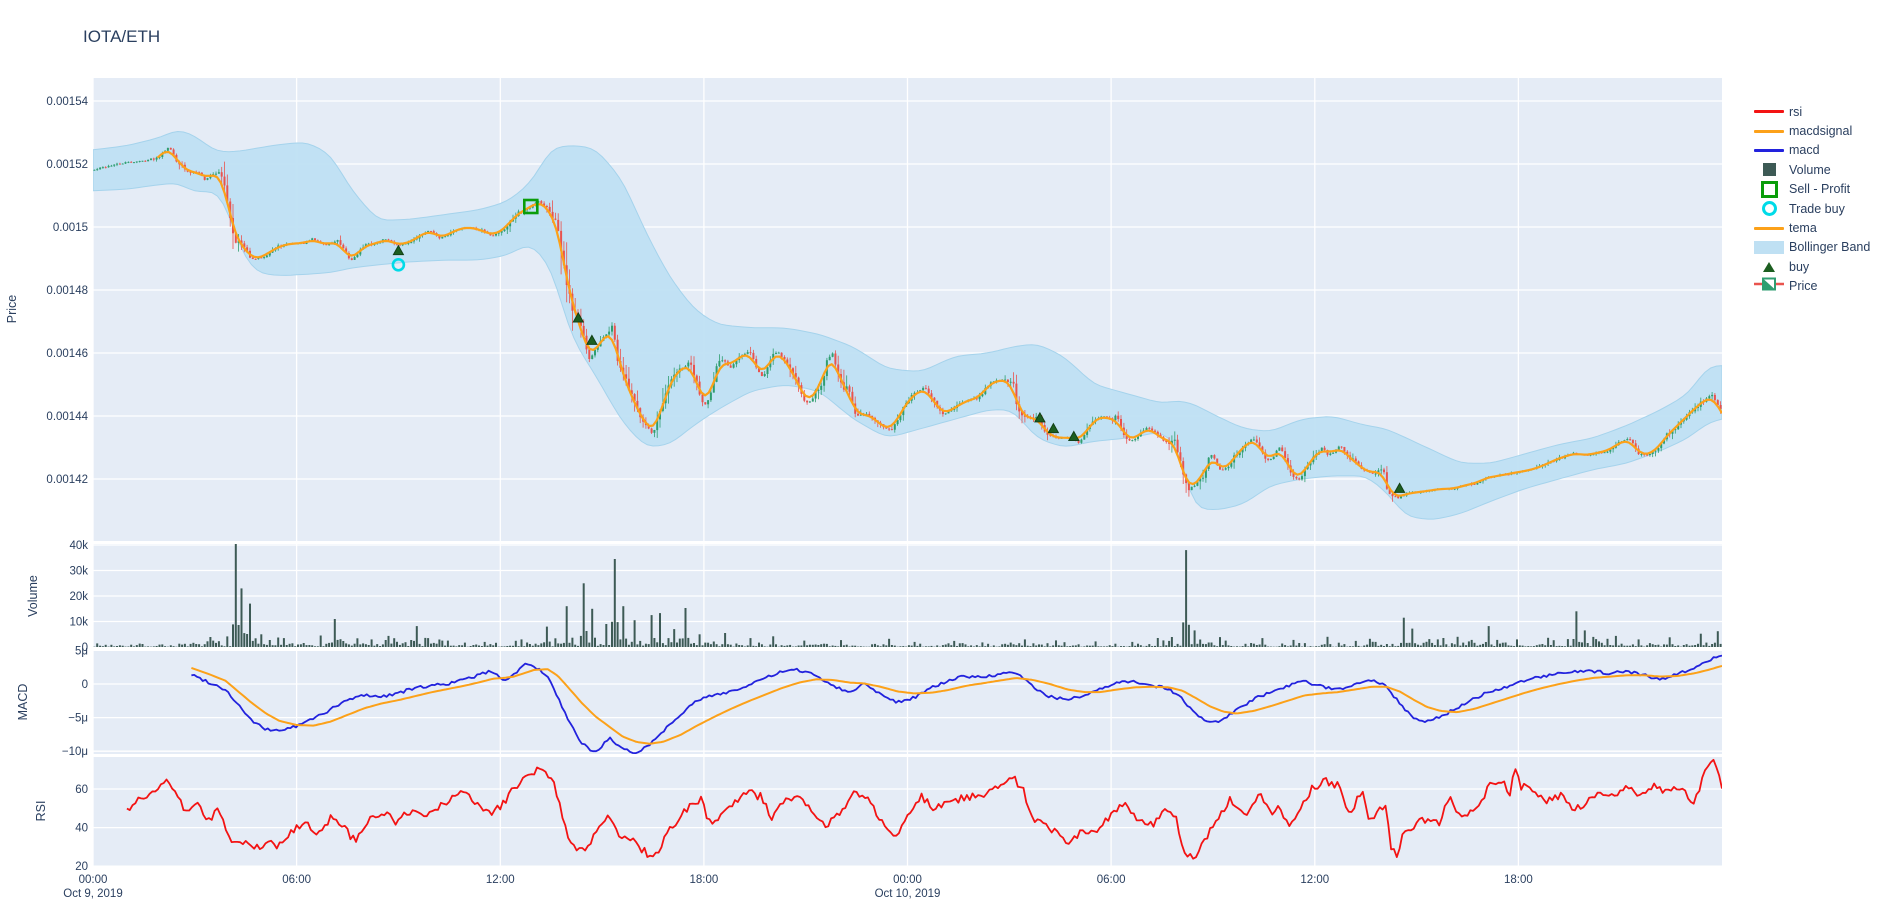 The height and width of the screenshot is (903, 1890). Describe the element at coordinates (908, 894) in the screenshot. I see `x-tick-date: Oct 10, 2019` at that location.